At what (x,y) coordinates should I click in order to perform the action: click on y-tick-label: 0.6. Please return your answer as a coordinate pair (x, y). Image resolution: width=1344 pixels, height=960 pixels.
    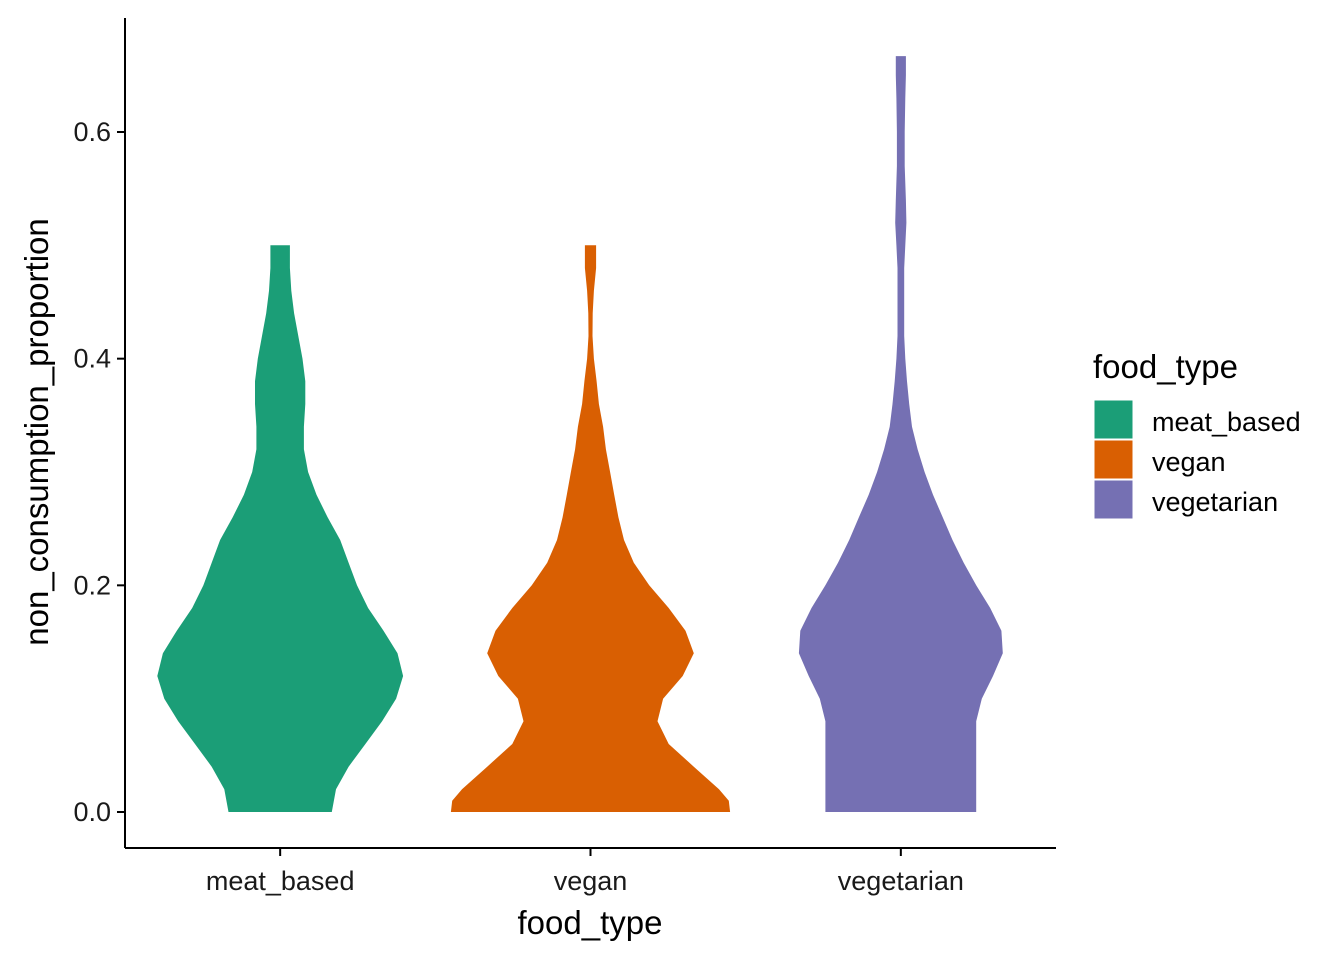
    Looking at the image, I should click on (92, 132).